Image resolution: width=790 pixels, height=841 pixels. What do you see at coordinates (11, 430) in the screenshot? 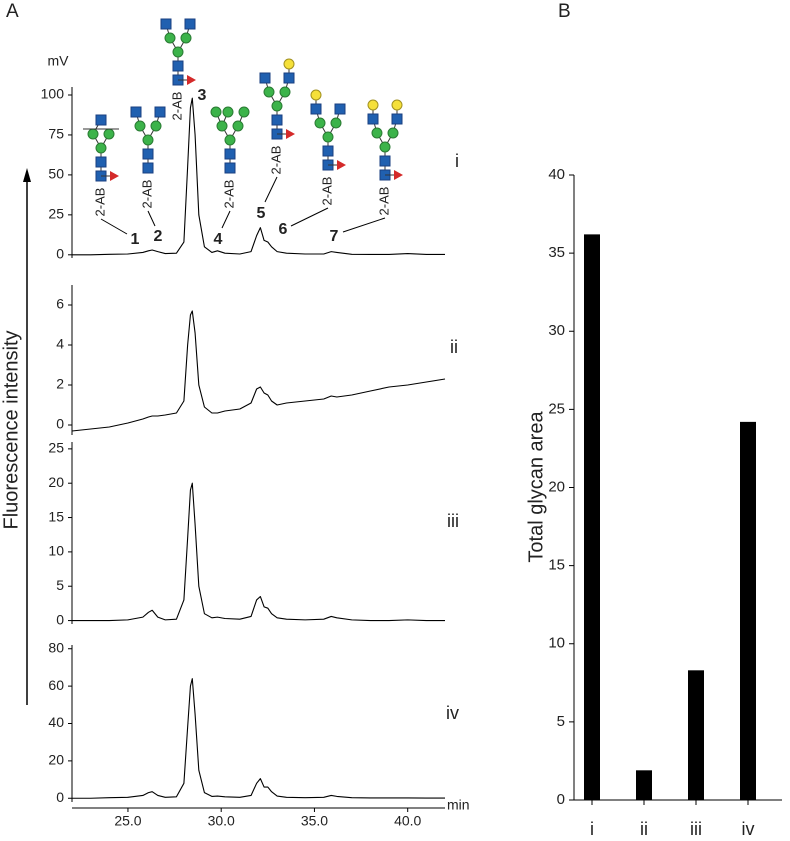
I see `y-axis-title: Fluorescence intensity` at bounding box center [11, 430].